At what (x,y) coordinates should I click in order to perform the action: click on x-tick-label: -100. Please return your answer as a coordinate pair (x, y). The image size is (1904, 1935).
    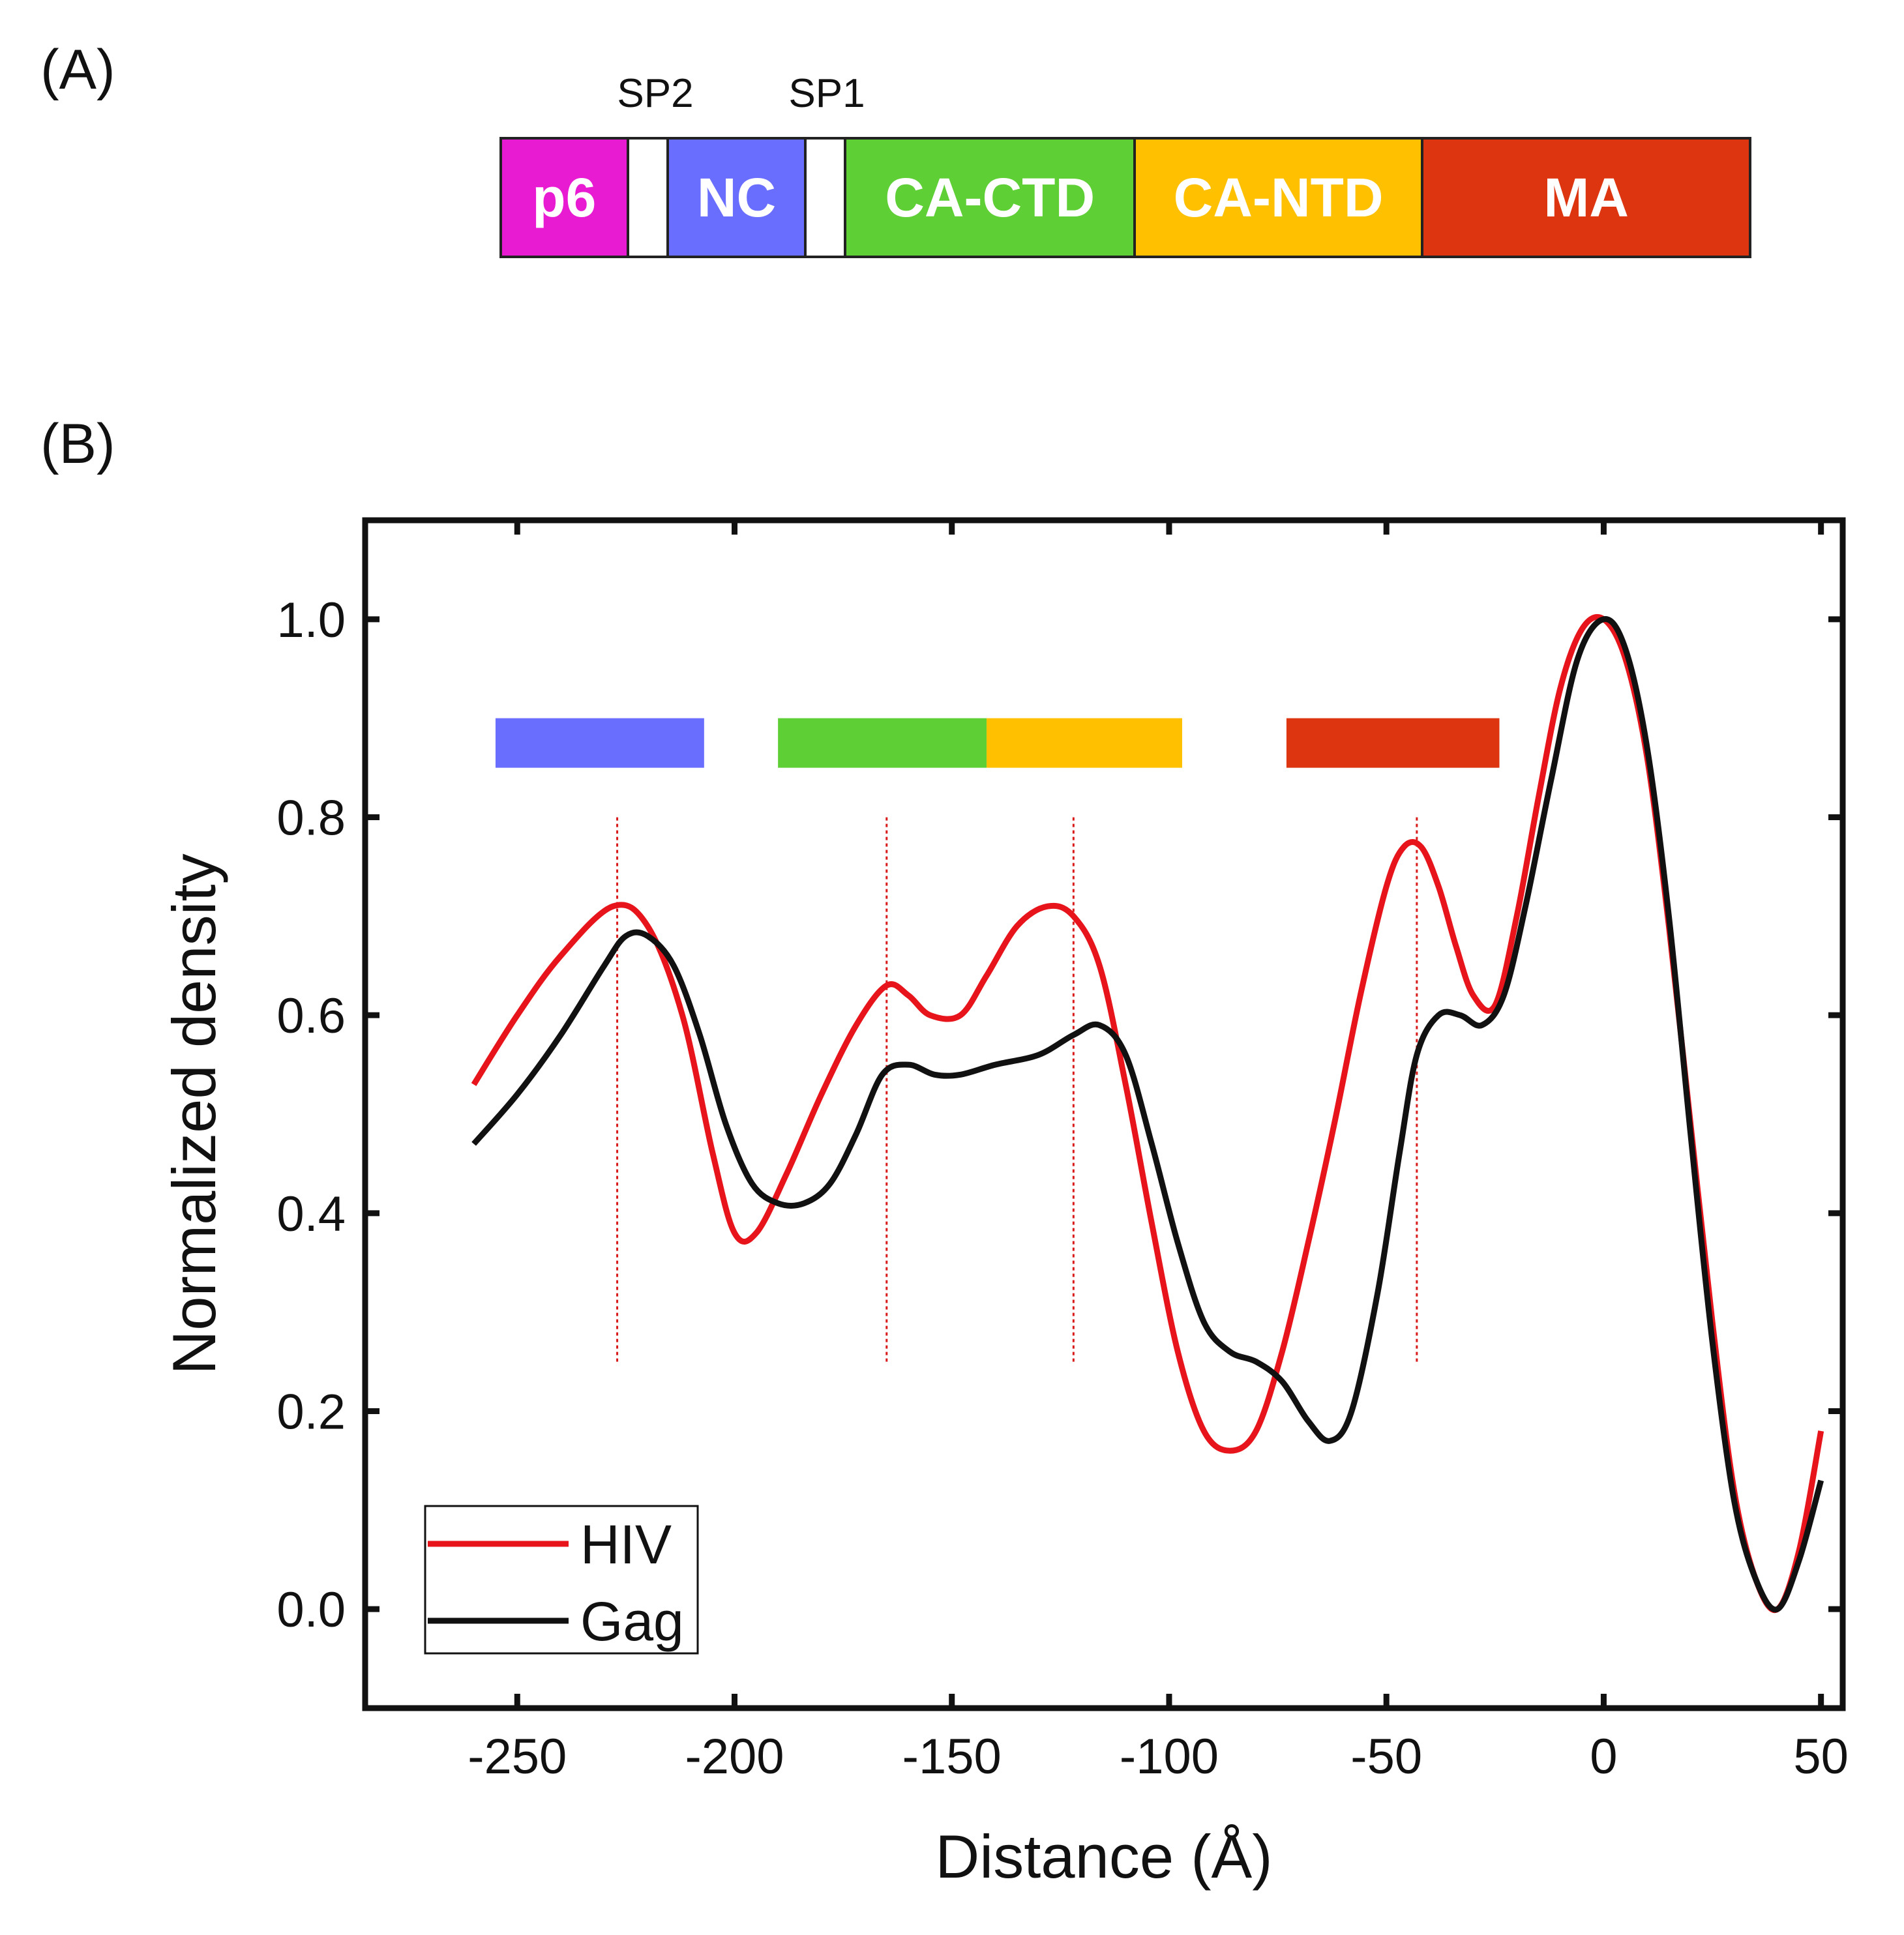
    Looking at the image, I should click on (1169, 1756).